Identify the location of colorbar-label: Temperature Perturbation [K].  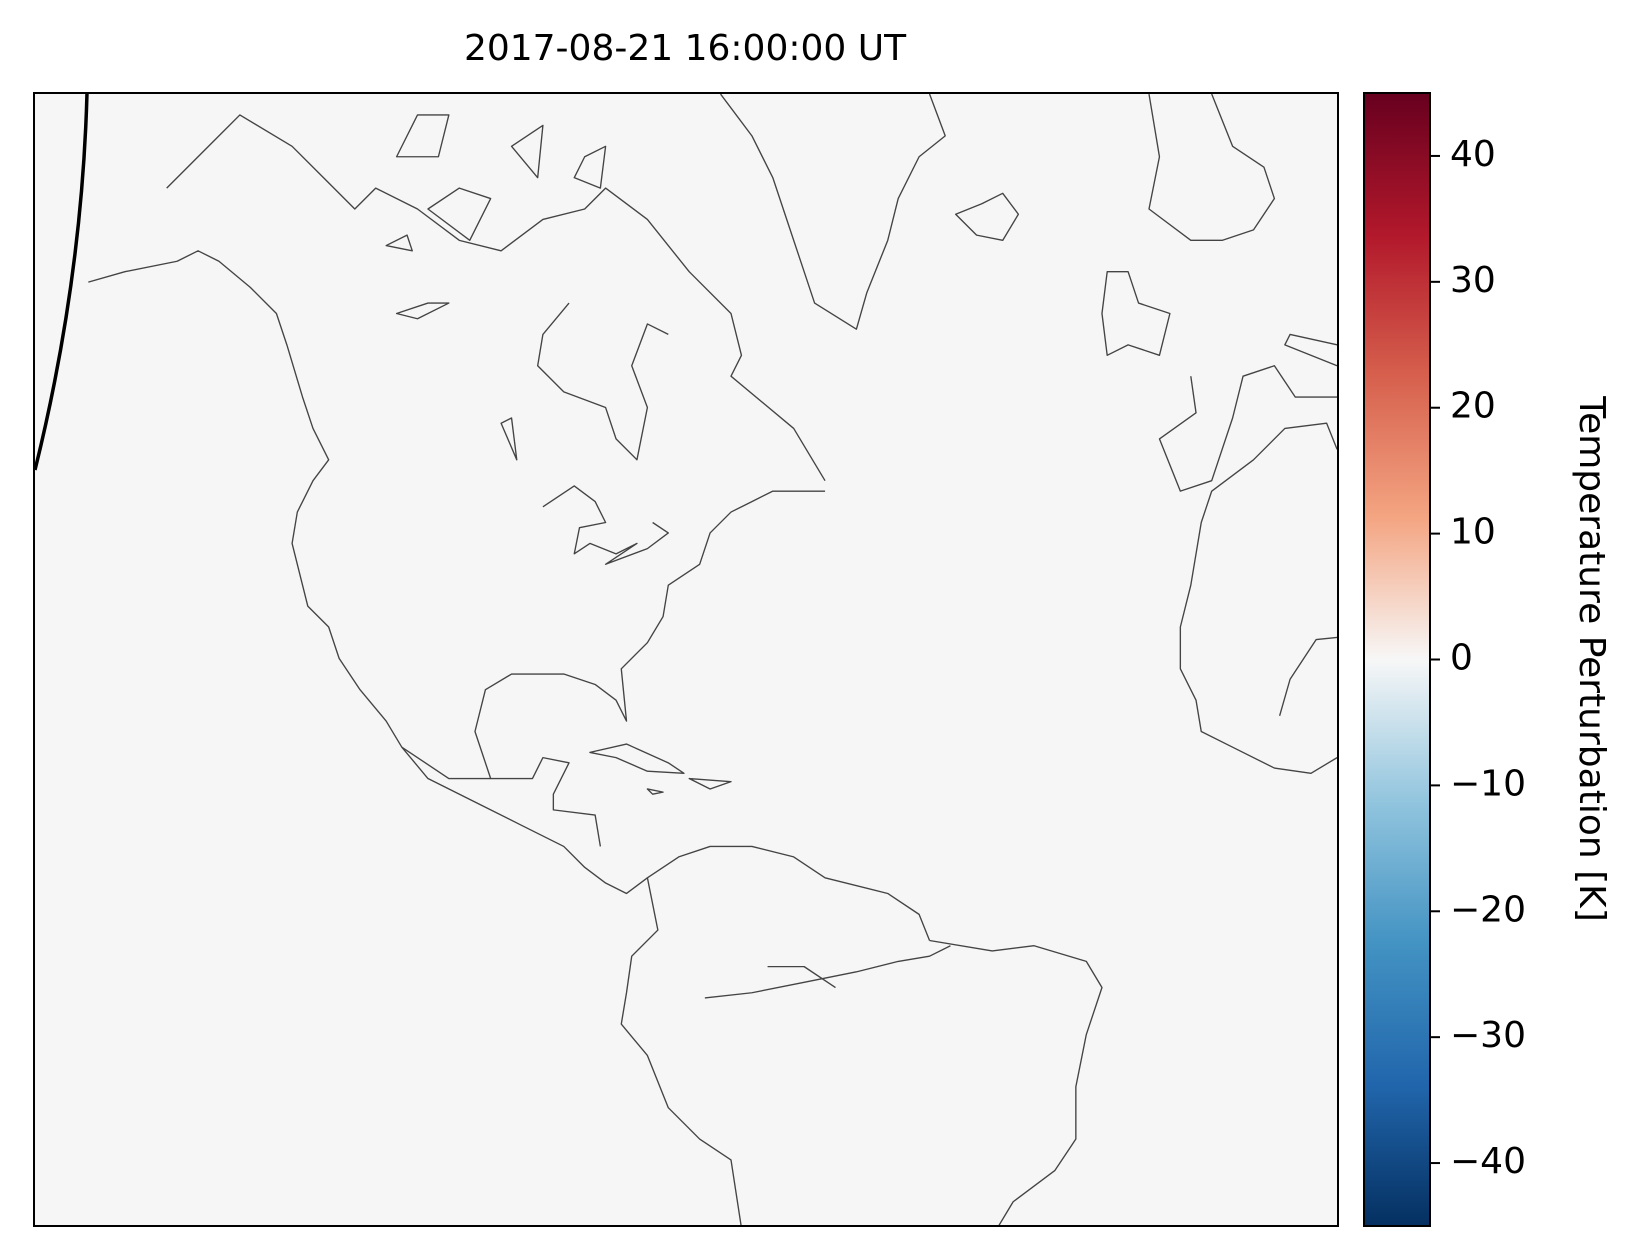
(1591, 658).